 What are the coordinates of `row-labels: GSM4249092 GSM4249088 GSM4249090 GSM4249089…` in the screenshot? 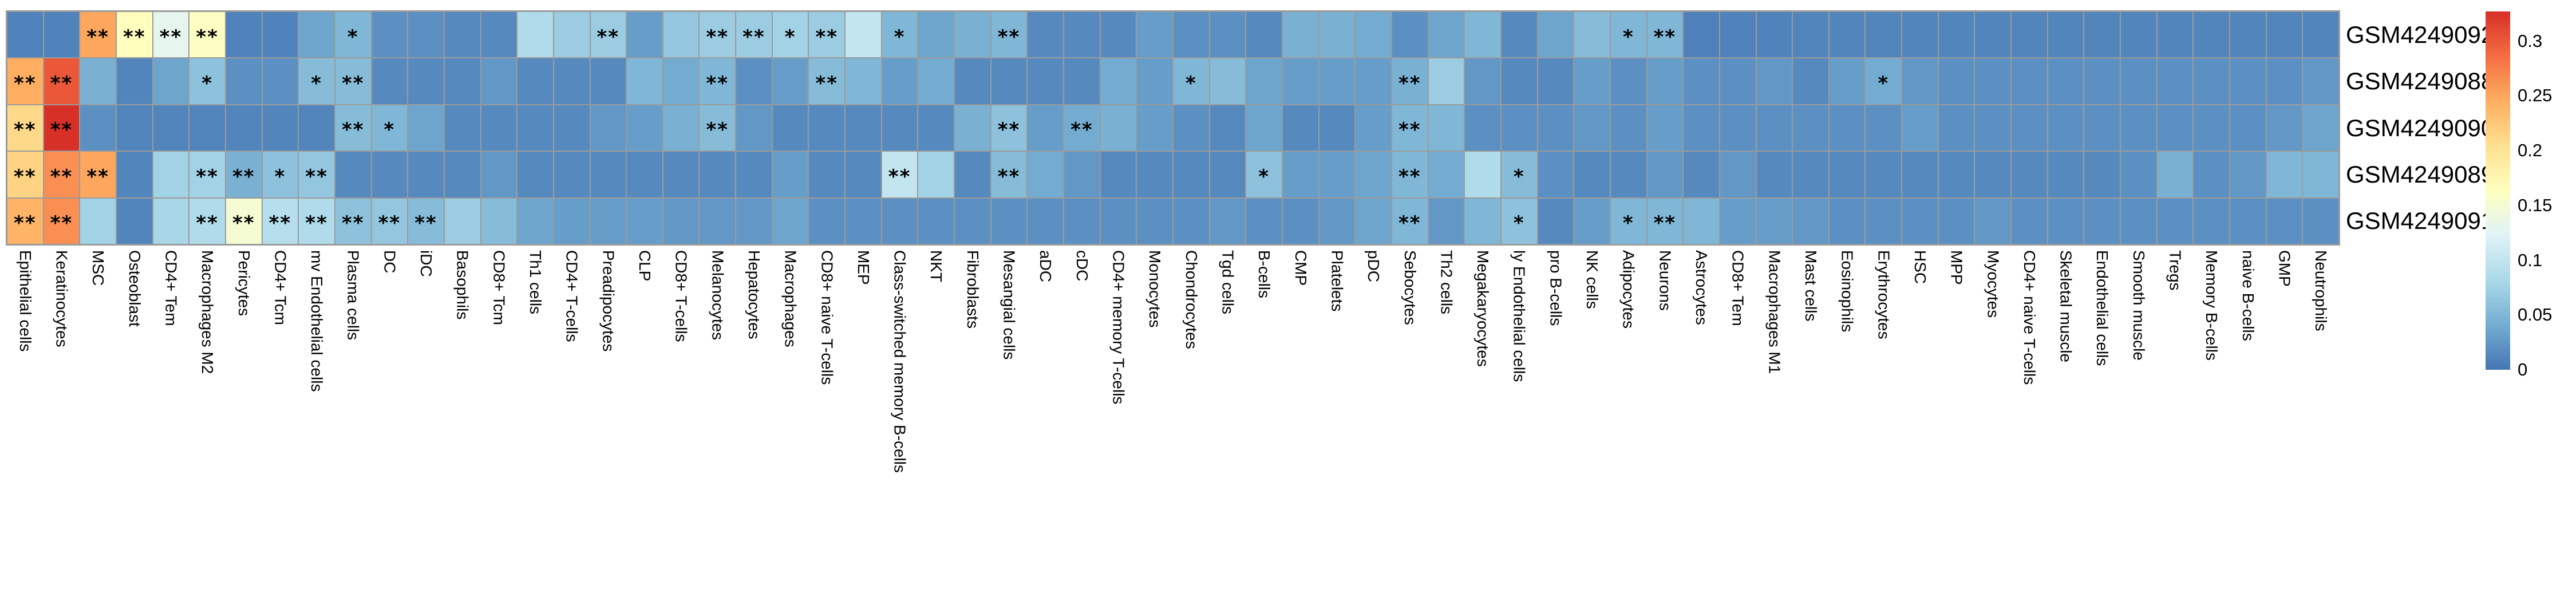 It's located at (2437, 129).